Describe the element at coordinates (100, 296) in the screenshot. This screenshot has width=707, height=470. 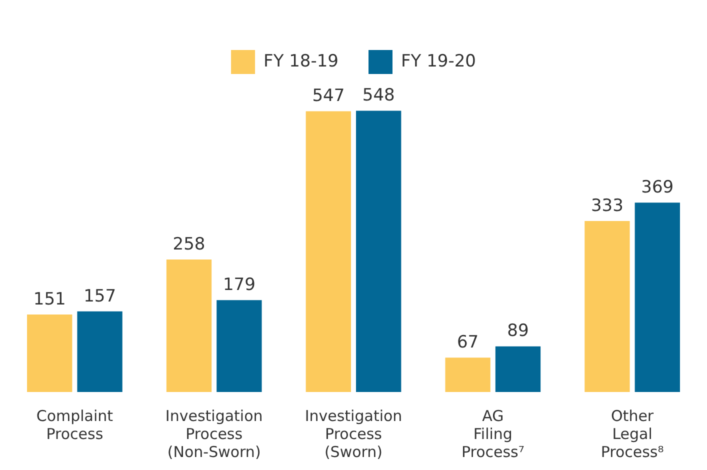
I see `data-label: 157` at that location.